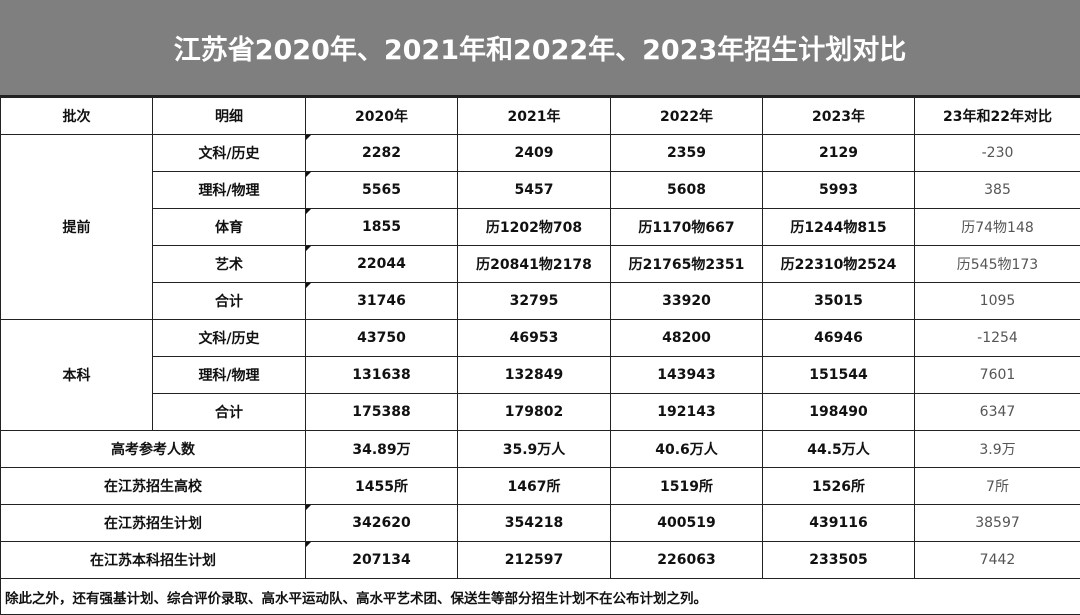 This screenshot has height=615, width=1080. Describe the element at coordinates (534, 523) in the screenshot. I see `value-cell: 354218` at that location.